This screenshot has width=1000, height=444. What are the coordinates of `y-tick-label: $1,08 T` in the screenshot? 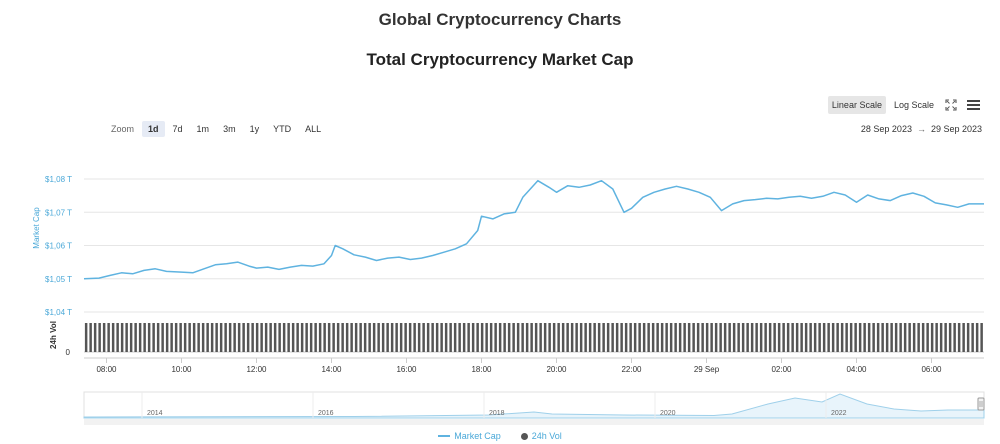 It's located at (58, 179).